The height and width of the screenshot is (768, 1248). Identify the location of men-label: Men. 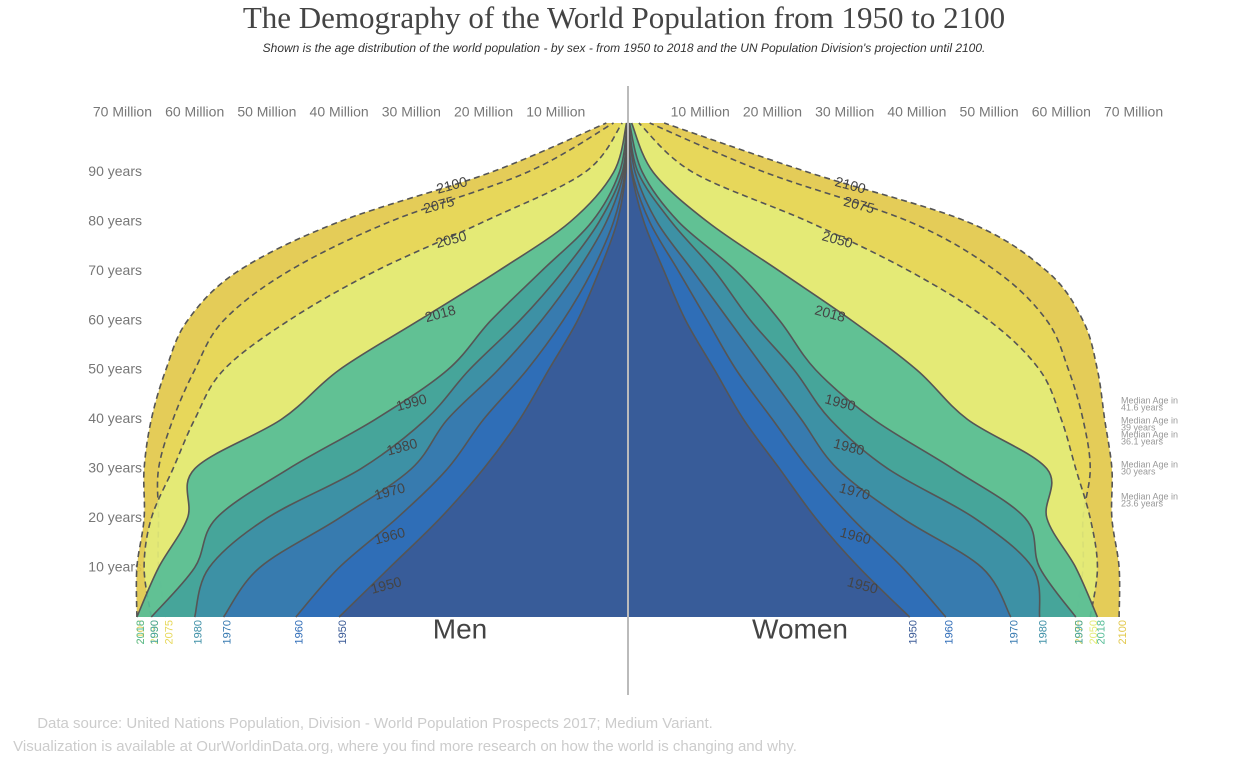
(460, 628).